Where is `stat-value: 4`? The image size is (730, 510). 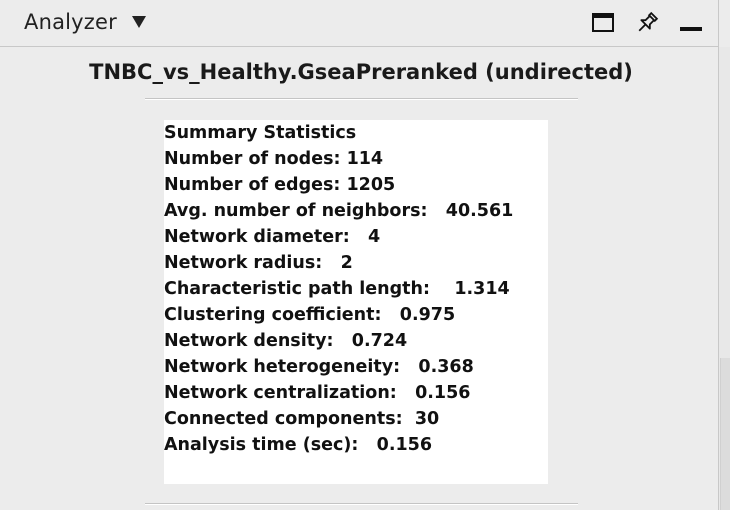 stat-value: 4 is located at coordinates (374, 237).